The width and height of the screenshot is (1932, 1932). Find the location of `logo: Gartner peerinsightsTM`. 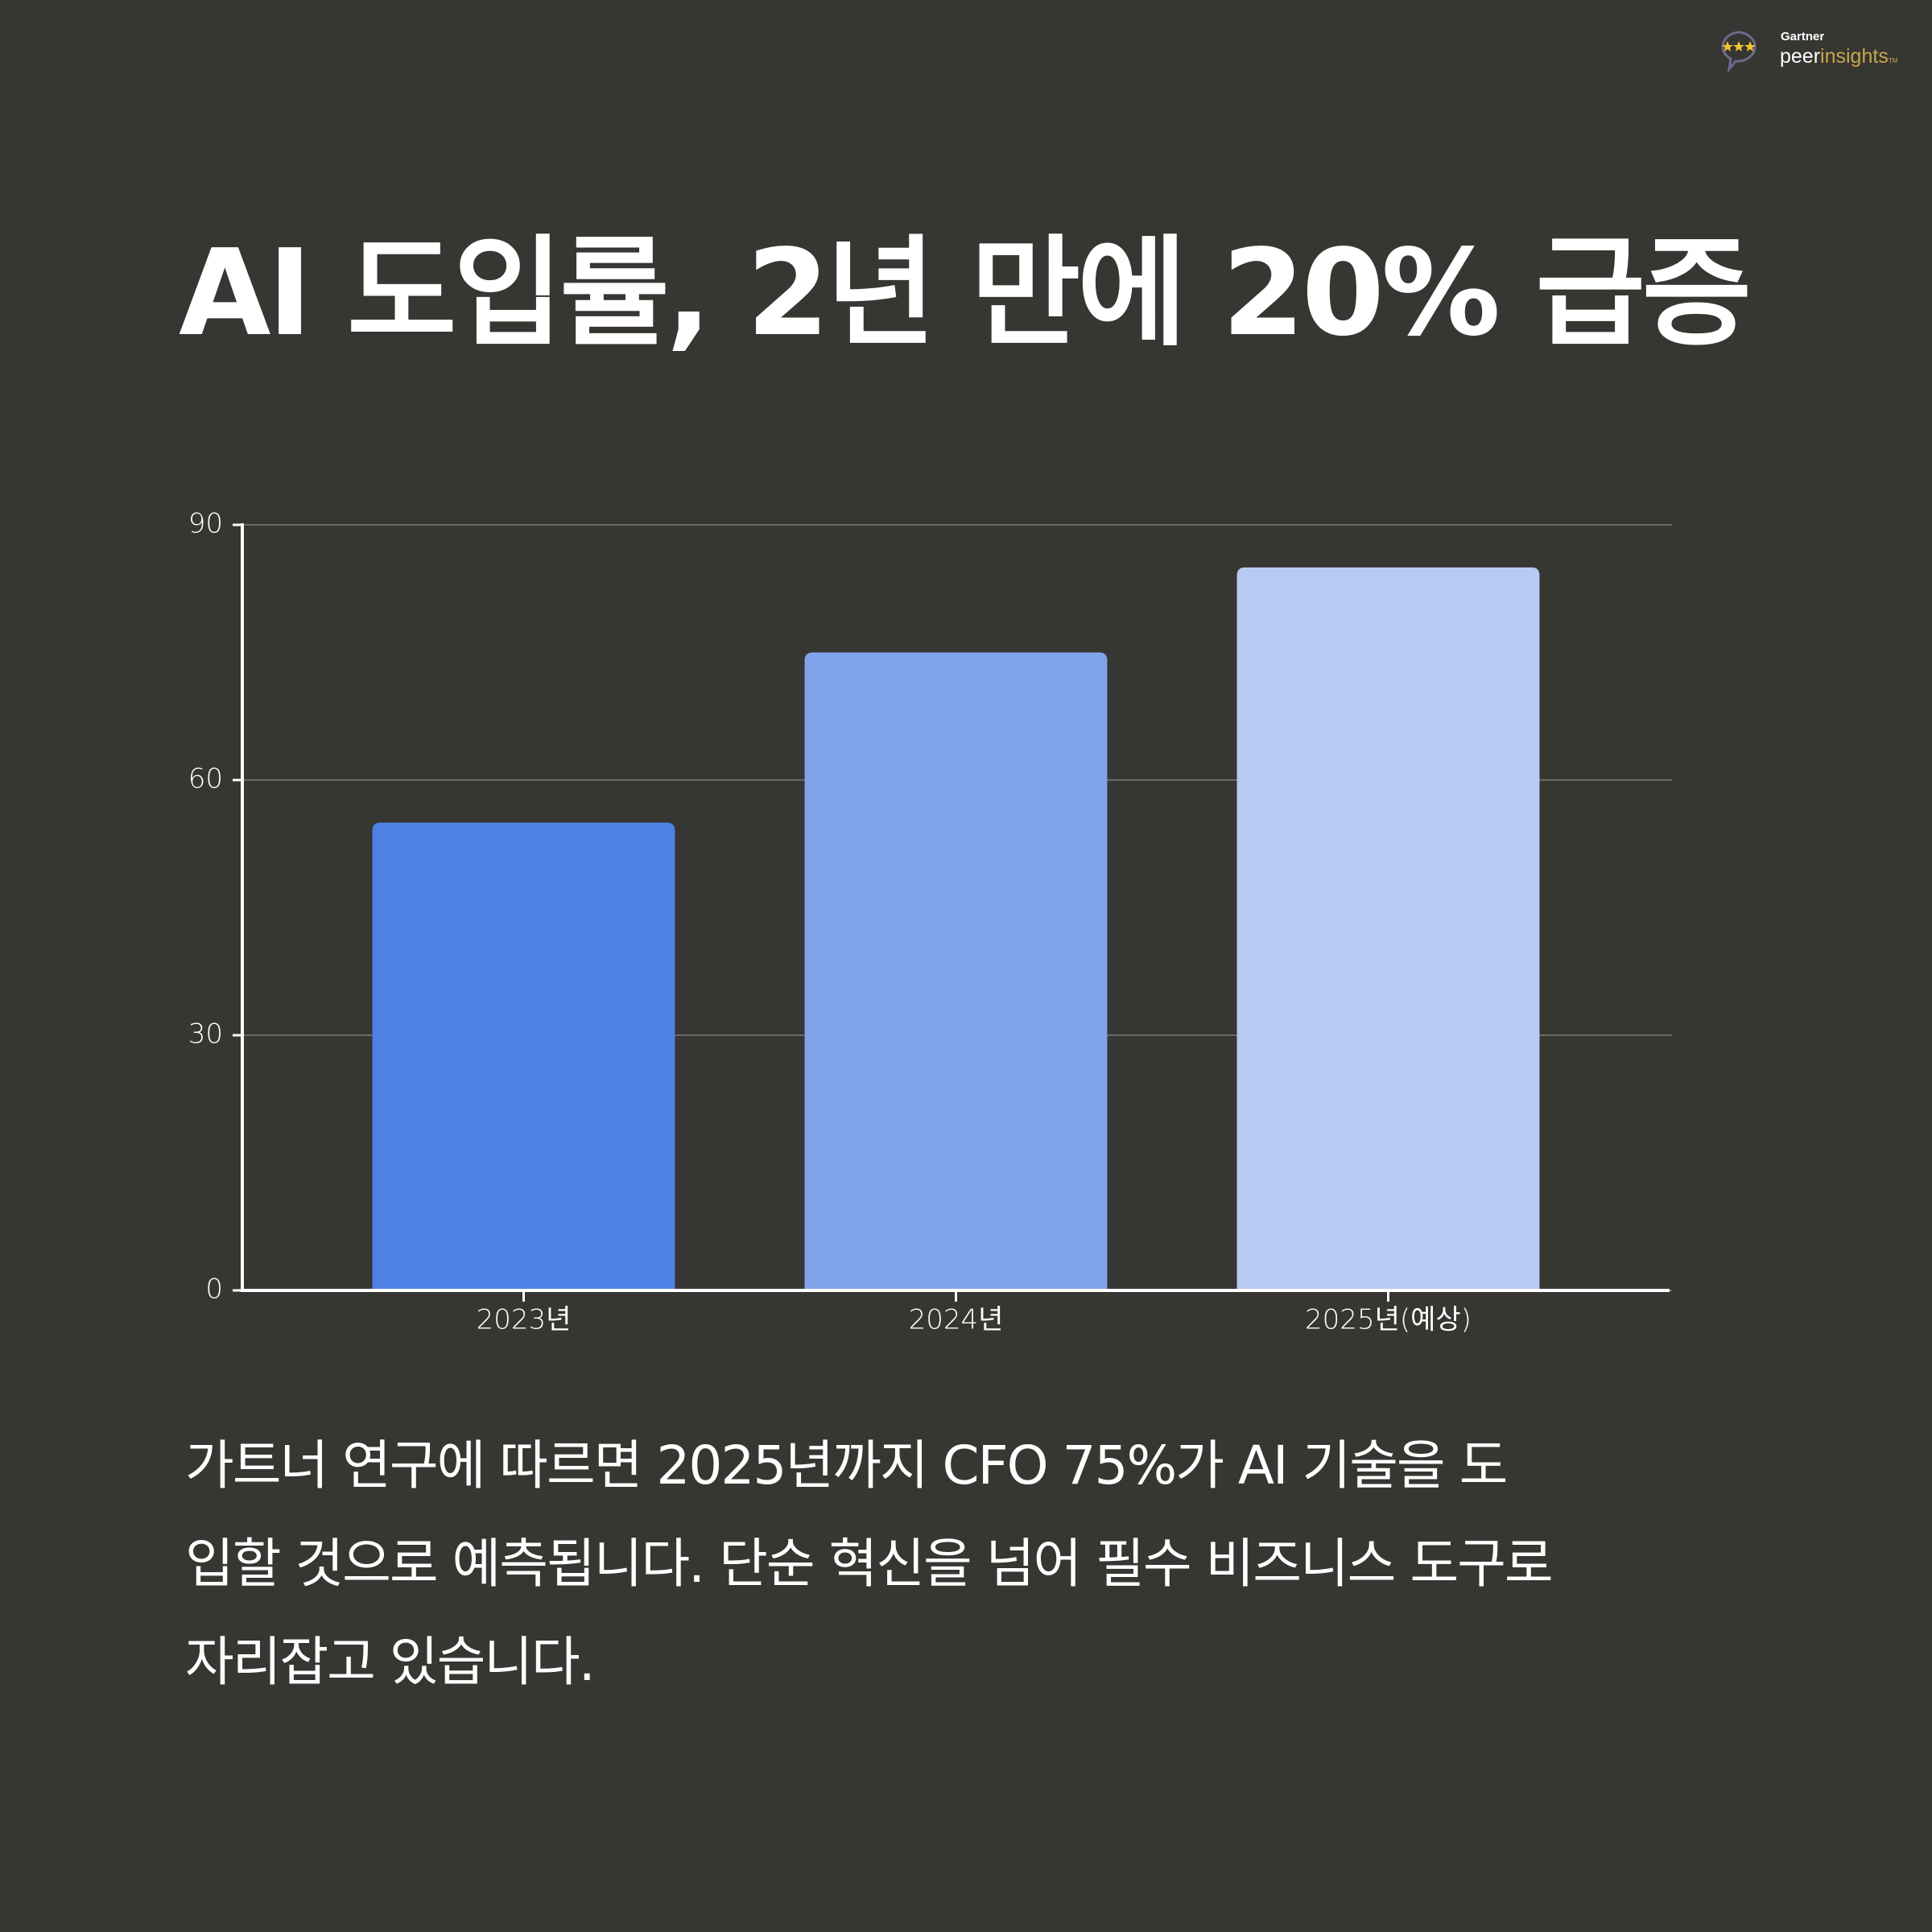

logo: Gartner peerinsightsTM is located at coordinates (1809, 51).